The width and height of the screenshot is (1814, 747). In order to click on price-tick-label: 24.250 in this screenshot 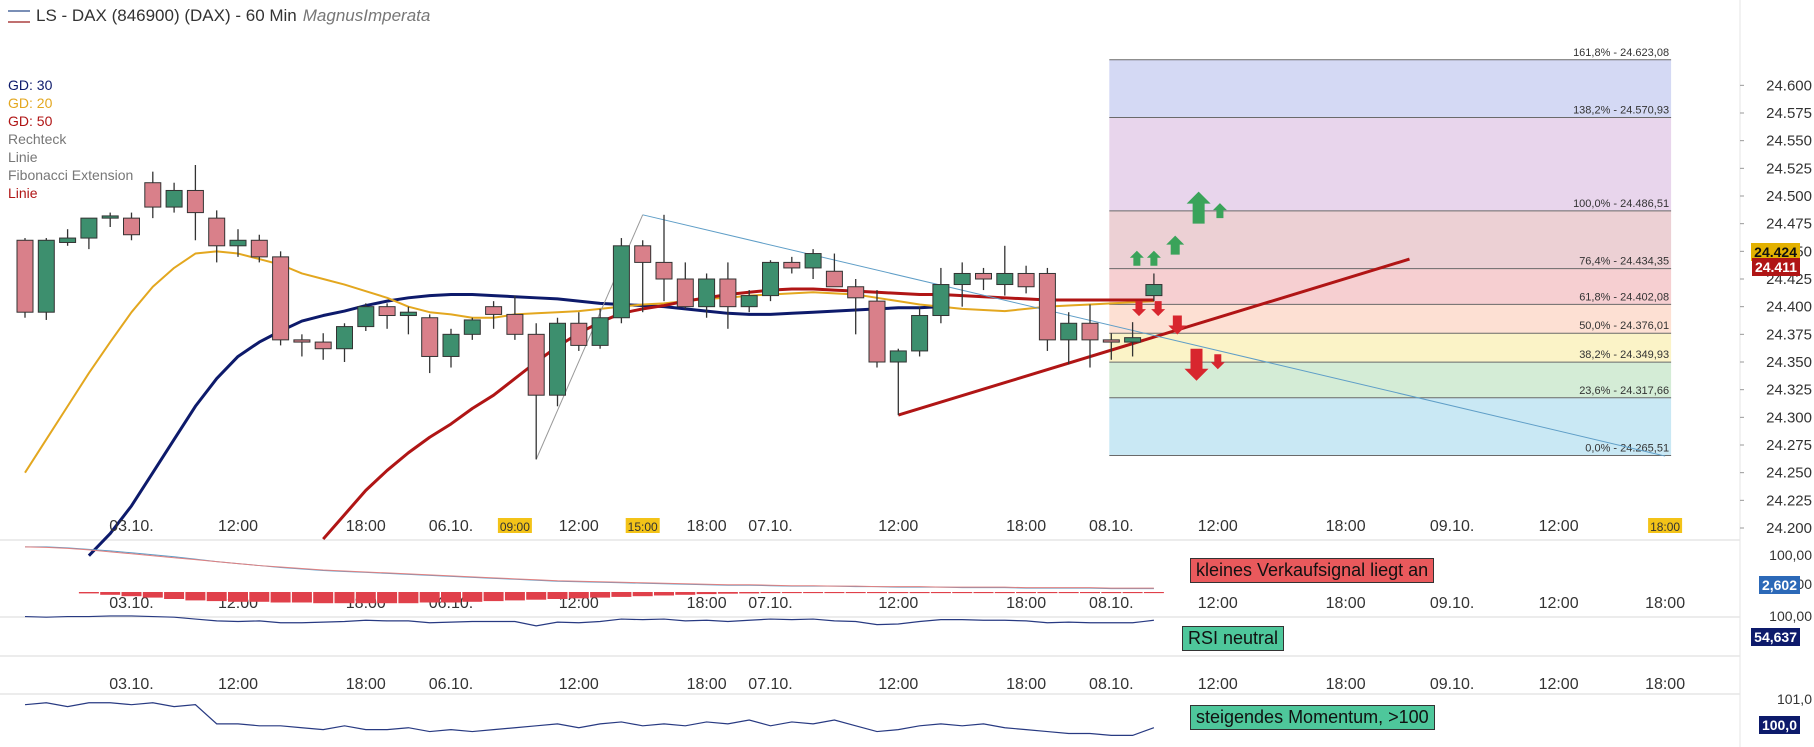, I will do `click(1789, 473)`.